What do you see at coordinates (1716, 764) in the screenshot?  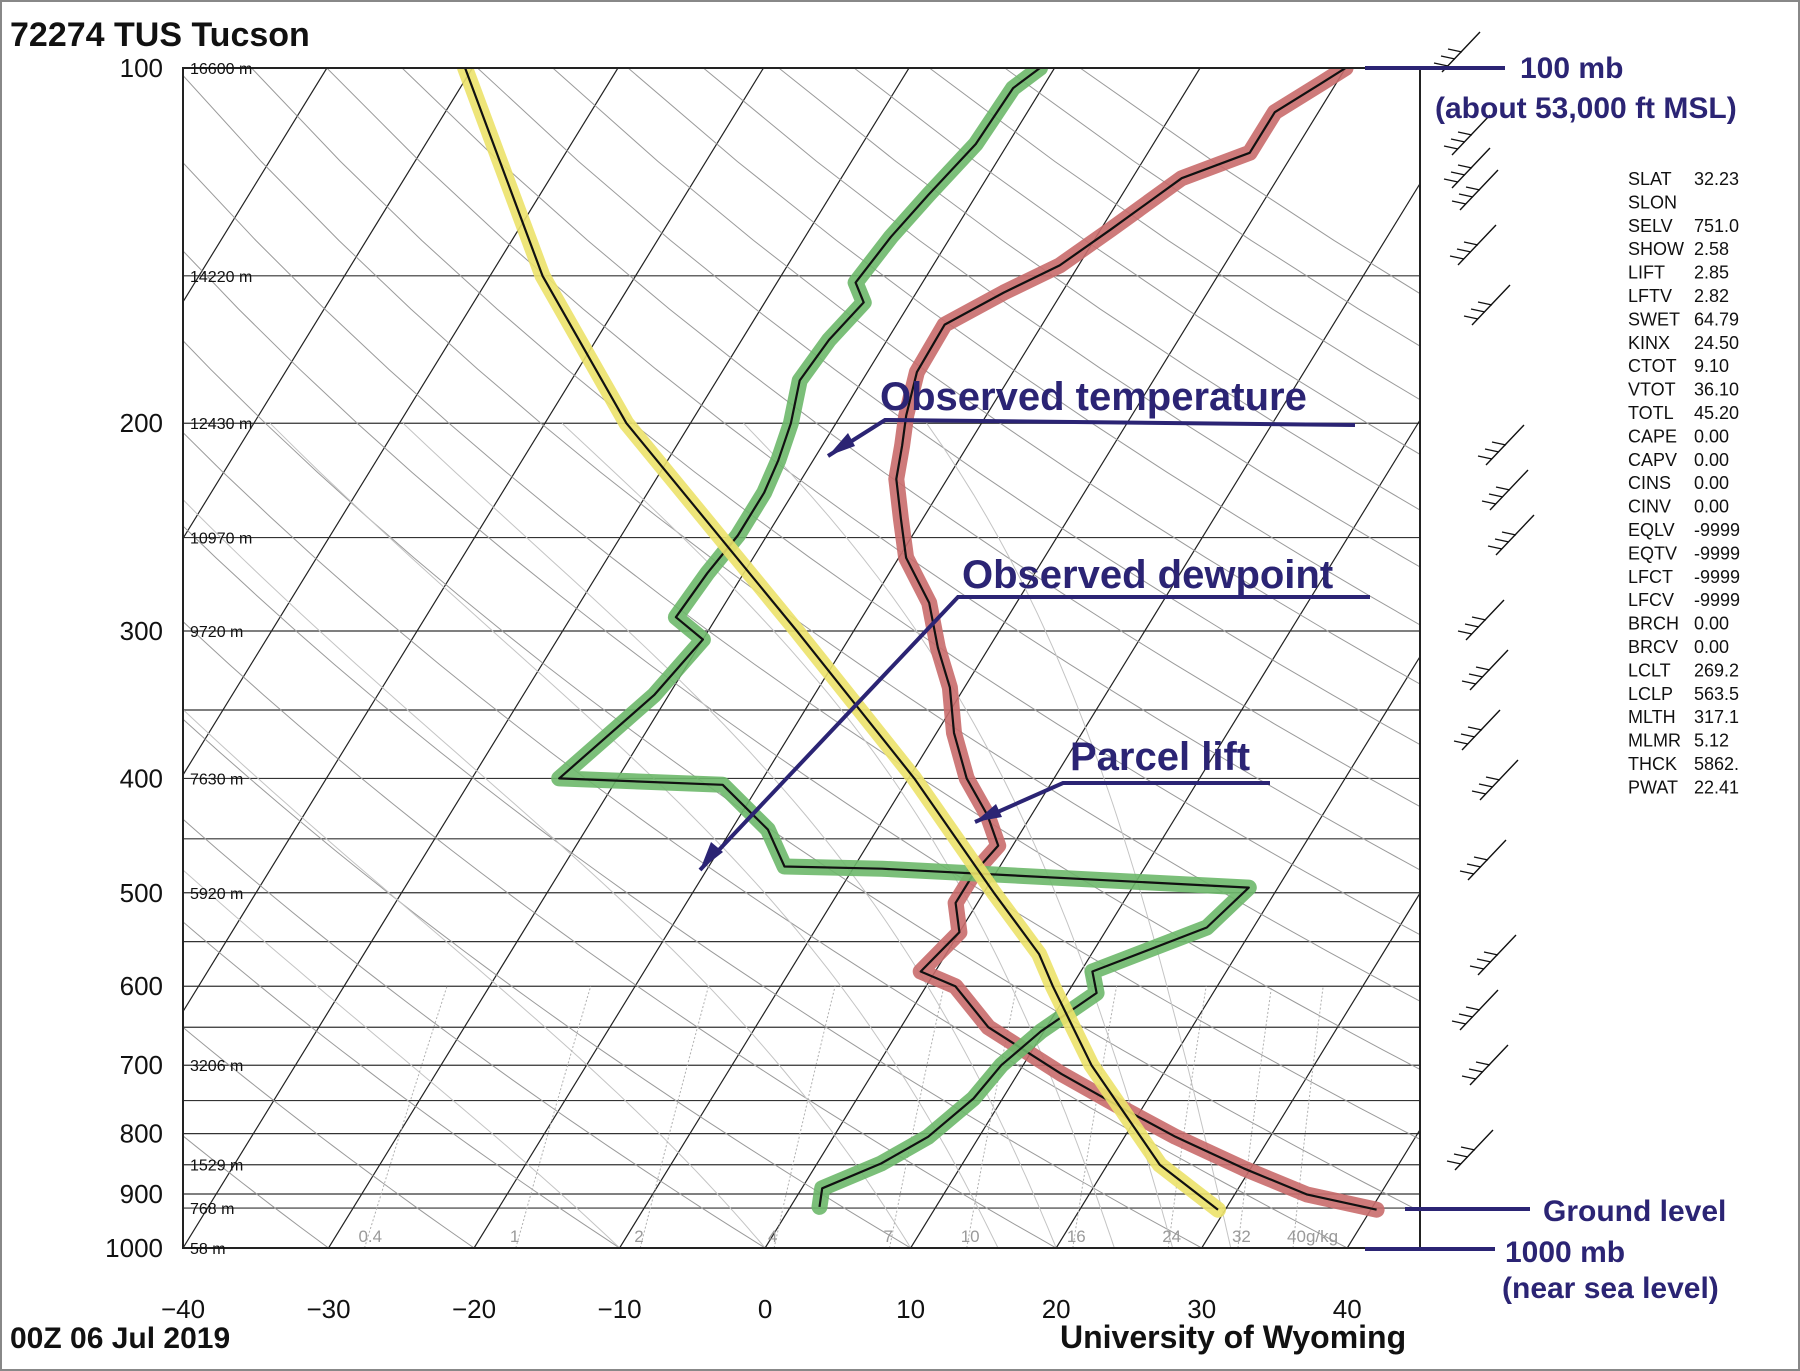 I see `index-value: 5862.` at bounding box center [1716, 764].